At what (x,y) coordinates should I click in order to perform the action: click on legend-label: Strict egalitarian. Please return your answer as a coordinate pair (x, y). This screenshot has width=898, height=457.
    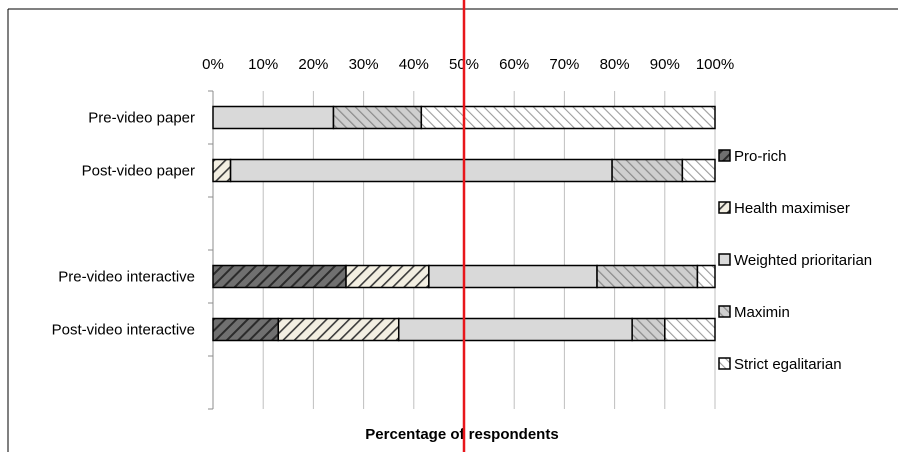
    Looking at the image, I should click on (788, 364).